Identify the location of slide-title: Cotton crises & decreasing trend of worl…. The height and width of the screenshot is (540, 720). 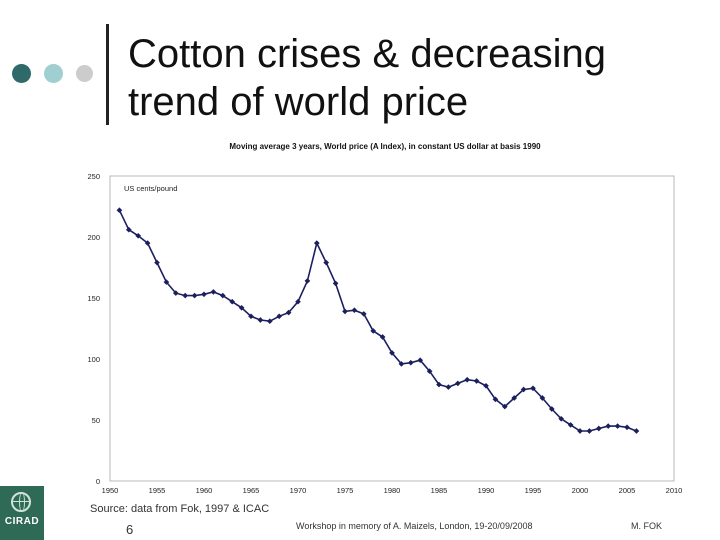
(367, 78).